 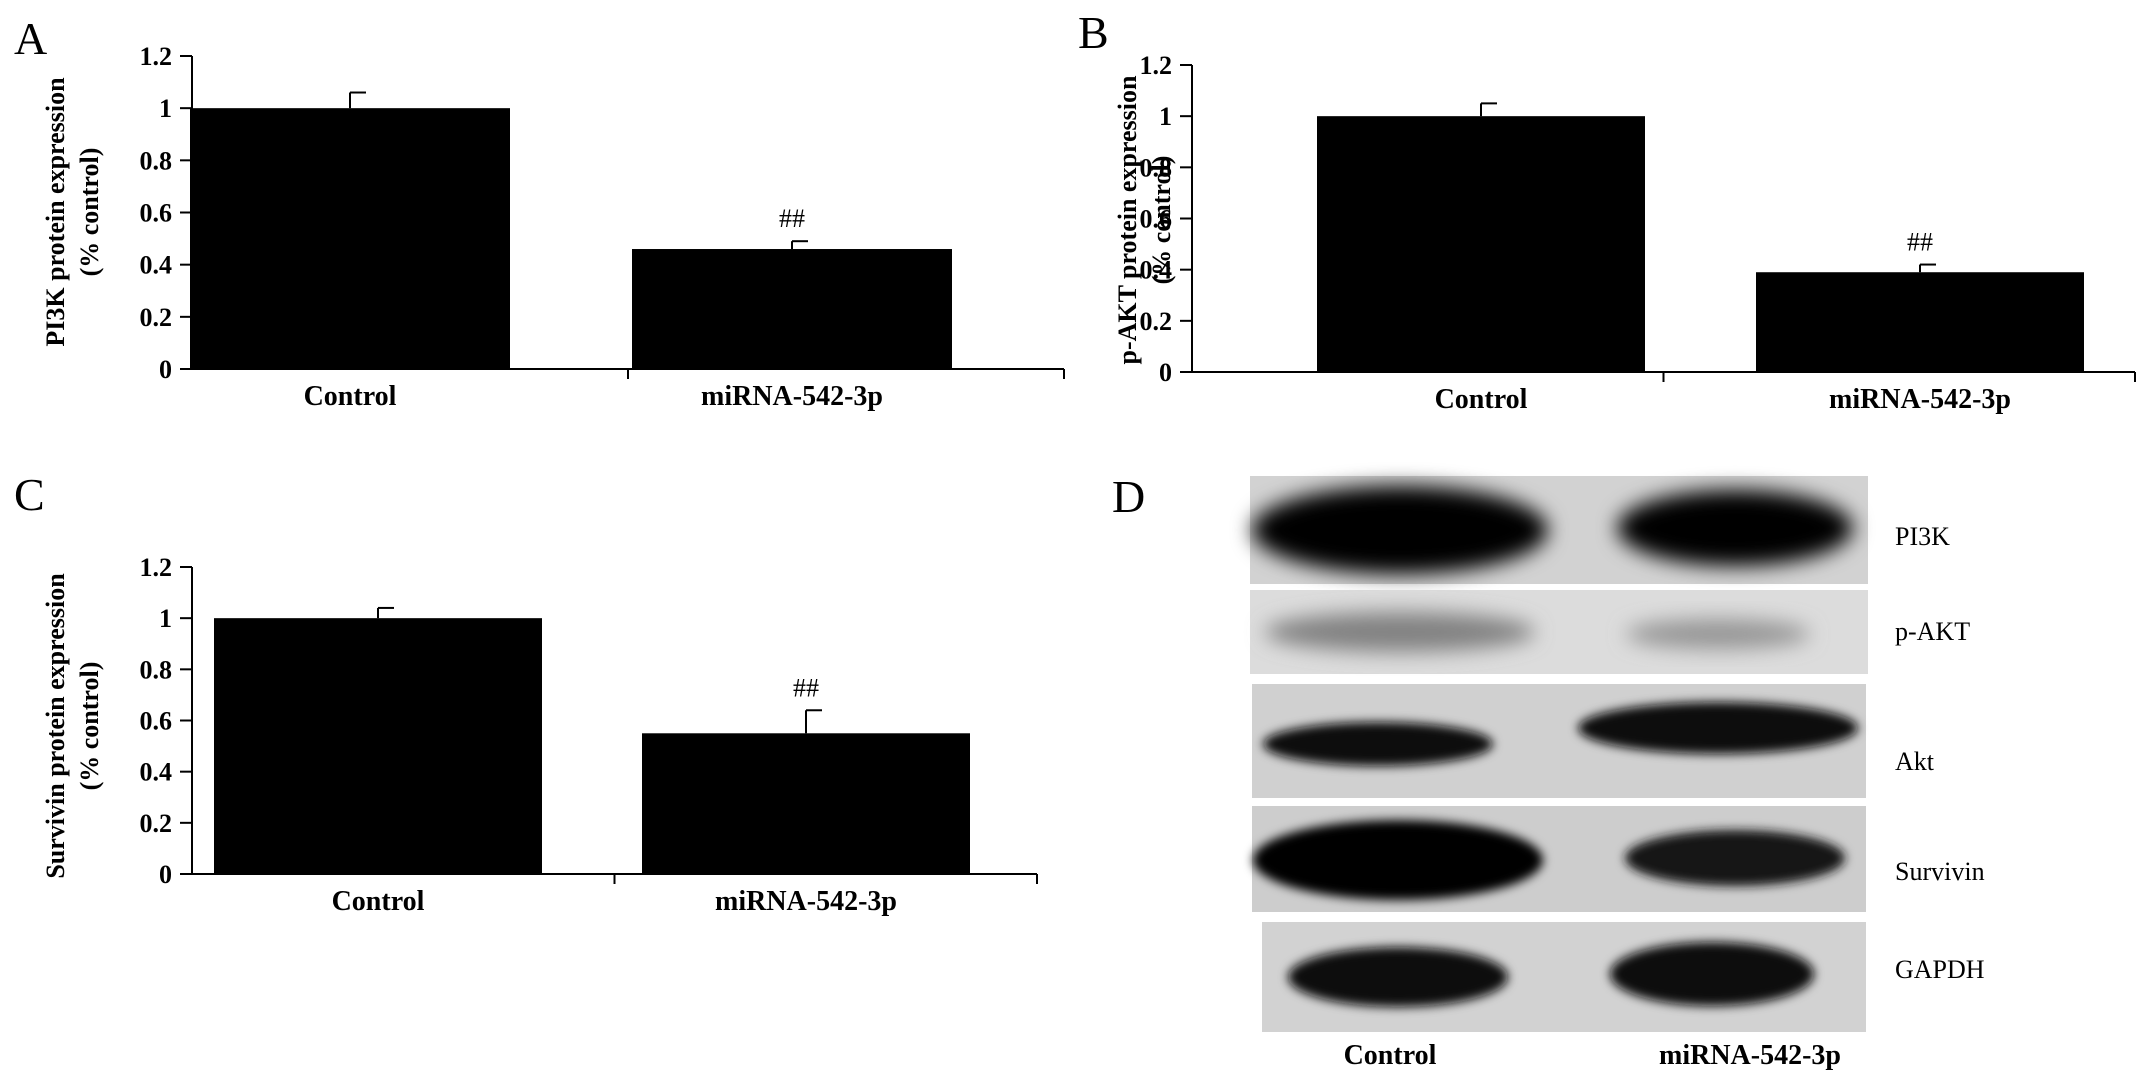 What do you see at coordinates (1093, 32) in the screenshot?
I see `panel-letter-b: B` at bounding box center [1093, 32].